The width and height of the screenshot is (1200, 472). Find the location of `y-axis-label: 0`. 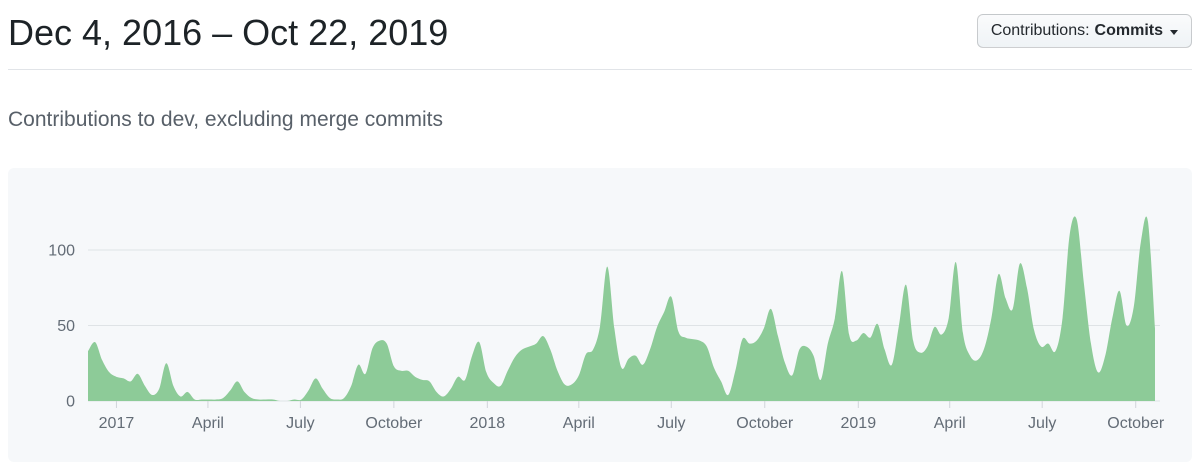

y-axis-label: 0 is located at coordinates (70, 402).